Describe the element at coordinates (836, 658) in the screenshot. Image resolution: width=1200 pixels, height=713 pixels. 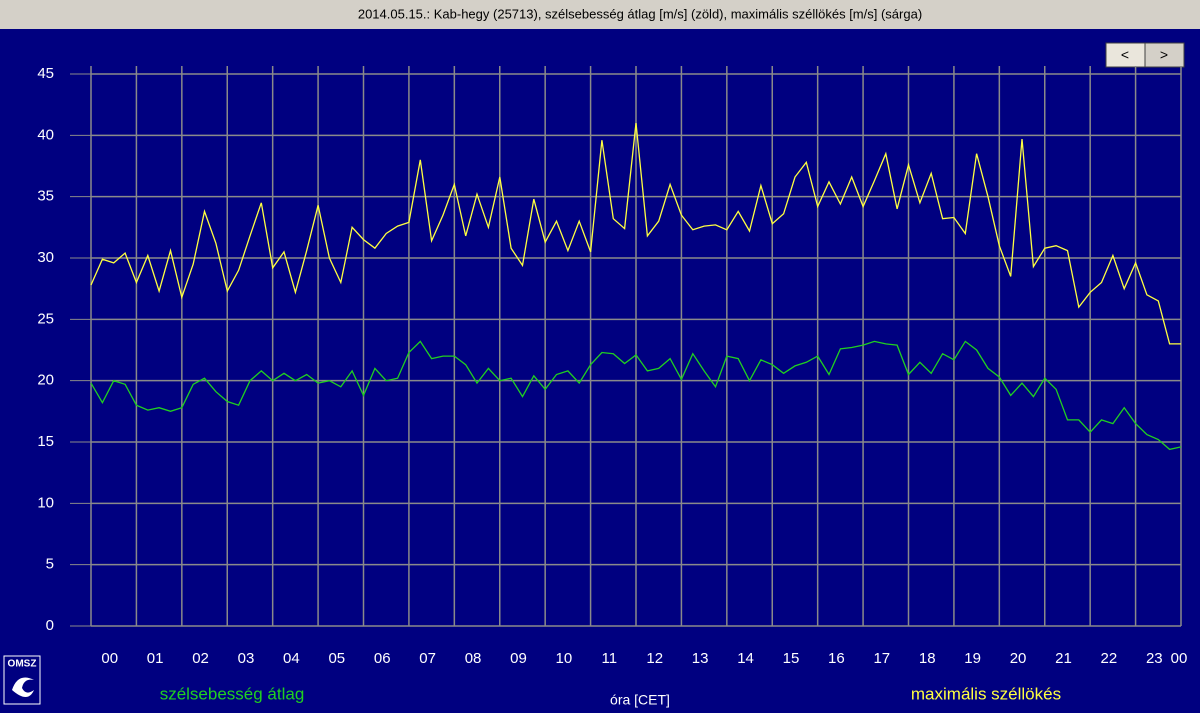
I see `x-tick-label: 16` at that location.